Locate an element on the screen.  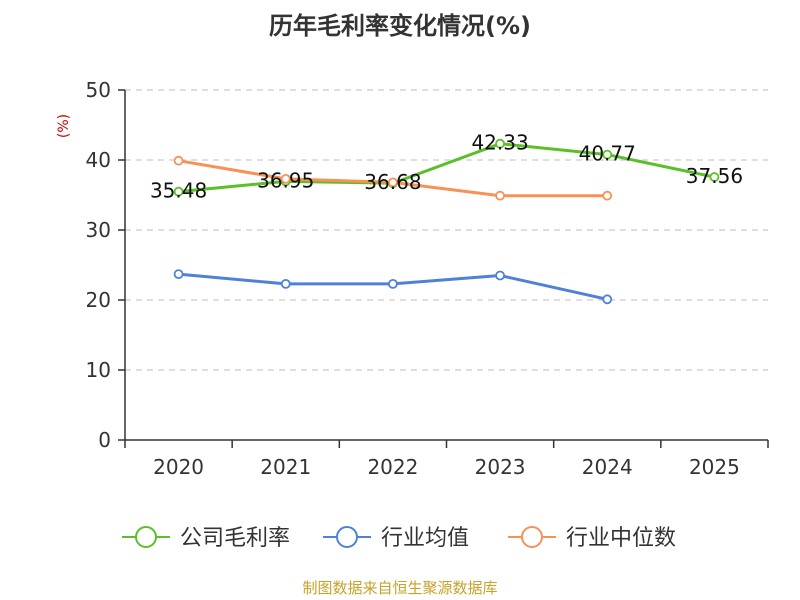
data-label: 36.95 is located at coordinates (285, 180).